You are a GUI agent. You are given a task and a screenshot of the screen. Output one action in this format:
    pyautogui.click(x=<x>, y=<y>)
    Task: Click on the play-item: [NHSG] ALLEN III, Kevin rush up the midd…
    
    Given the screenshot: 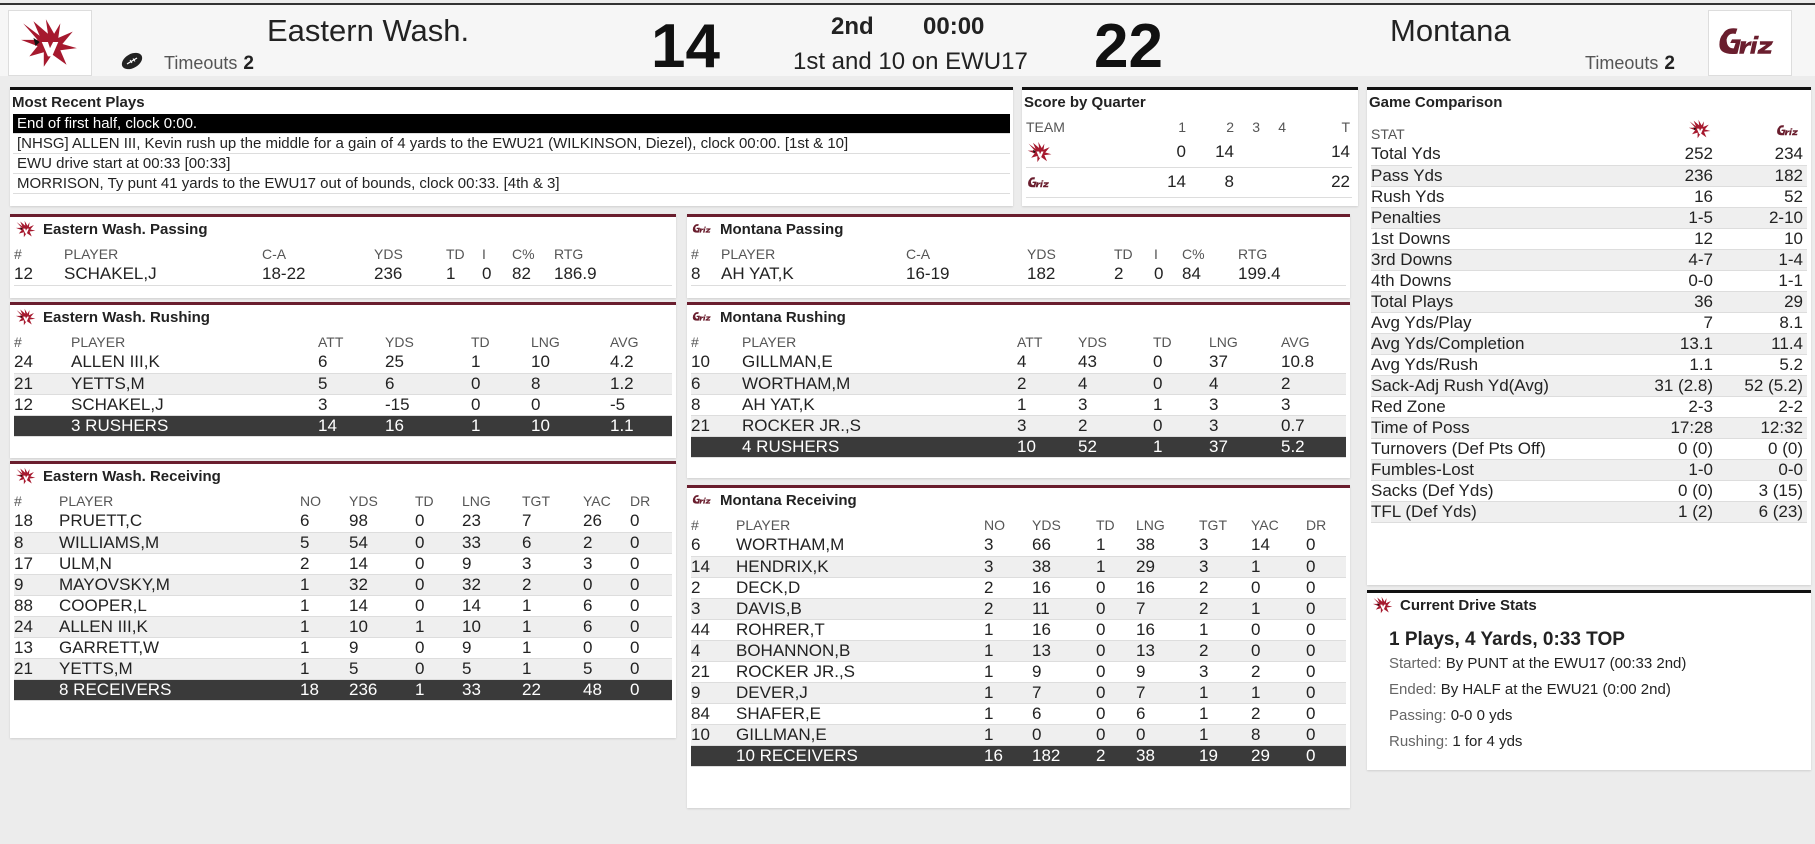 What is the action you would take?
    pyautogui.click(x=511, y=144)
    